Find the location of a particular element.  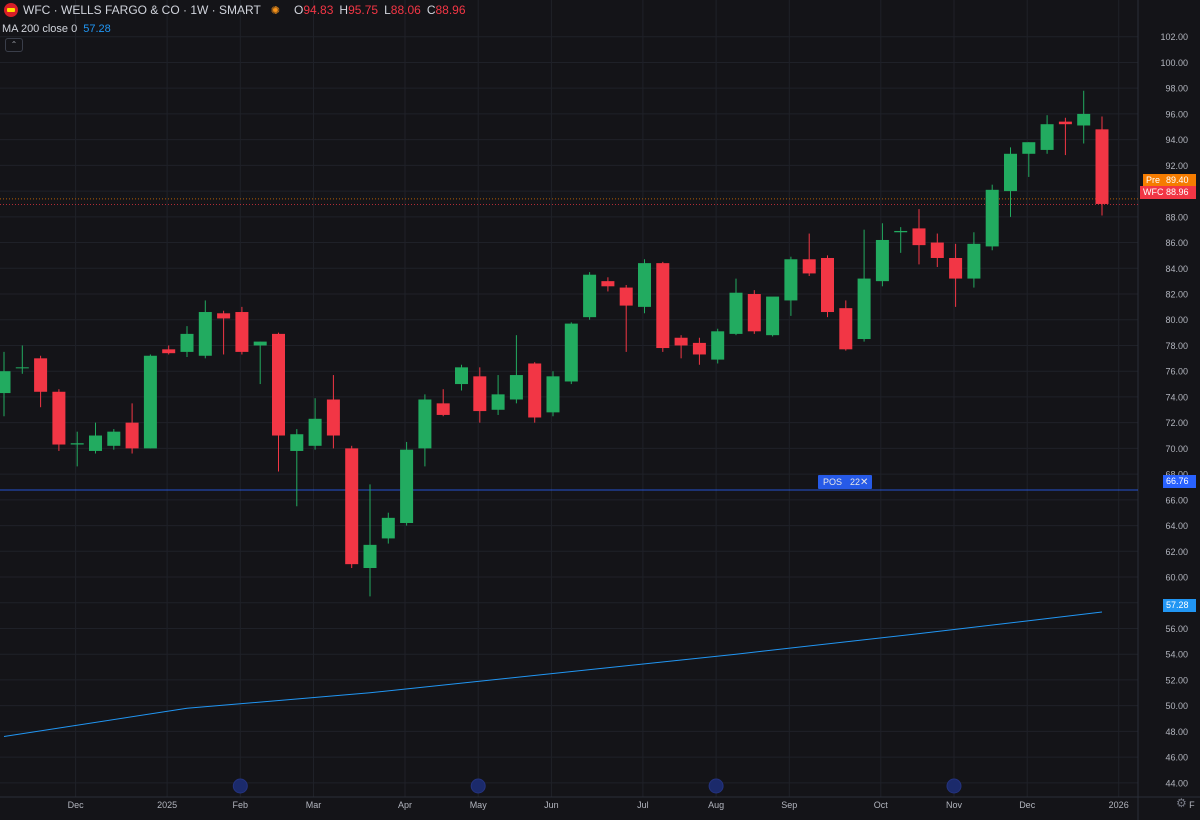

x-tick-label: Aug is located at coordinates (716, 805).